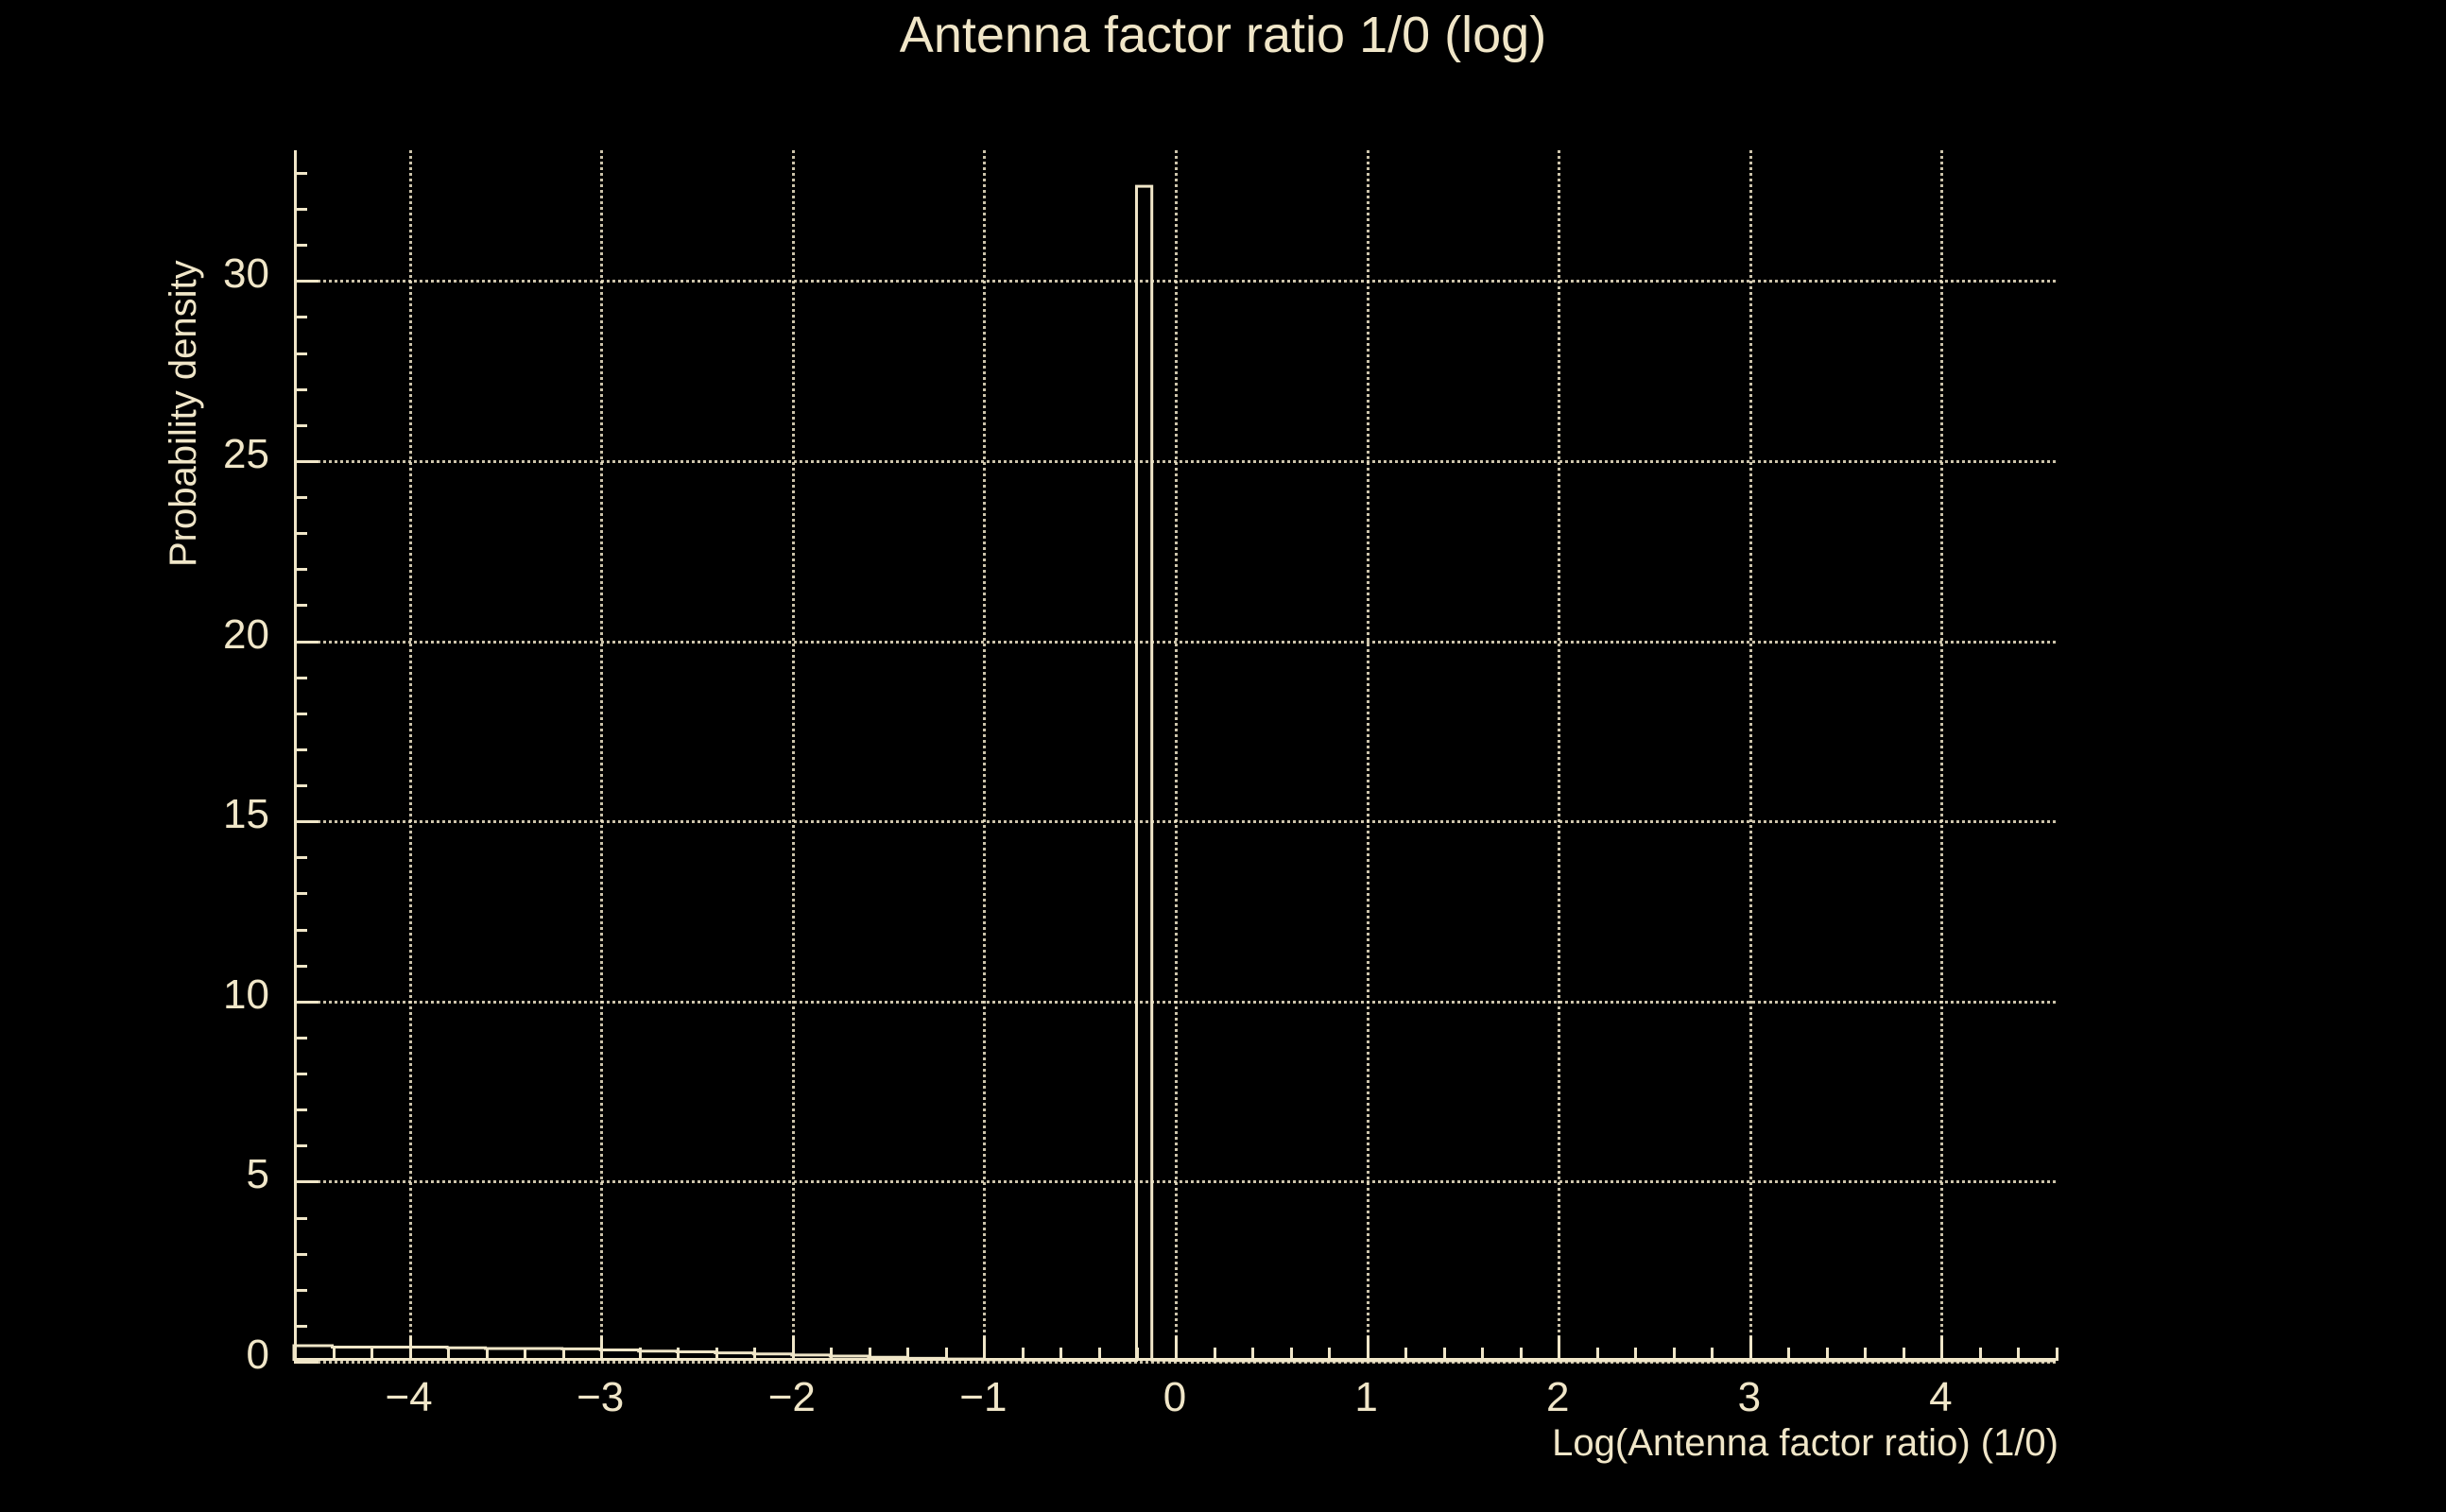  Describe the element at coordinates (295, 755) in the screenshot. I see `y-axis-spine` at that location.